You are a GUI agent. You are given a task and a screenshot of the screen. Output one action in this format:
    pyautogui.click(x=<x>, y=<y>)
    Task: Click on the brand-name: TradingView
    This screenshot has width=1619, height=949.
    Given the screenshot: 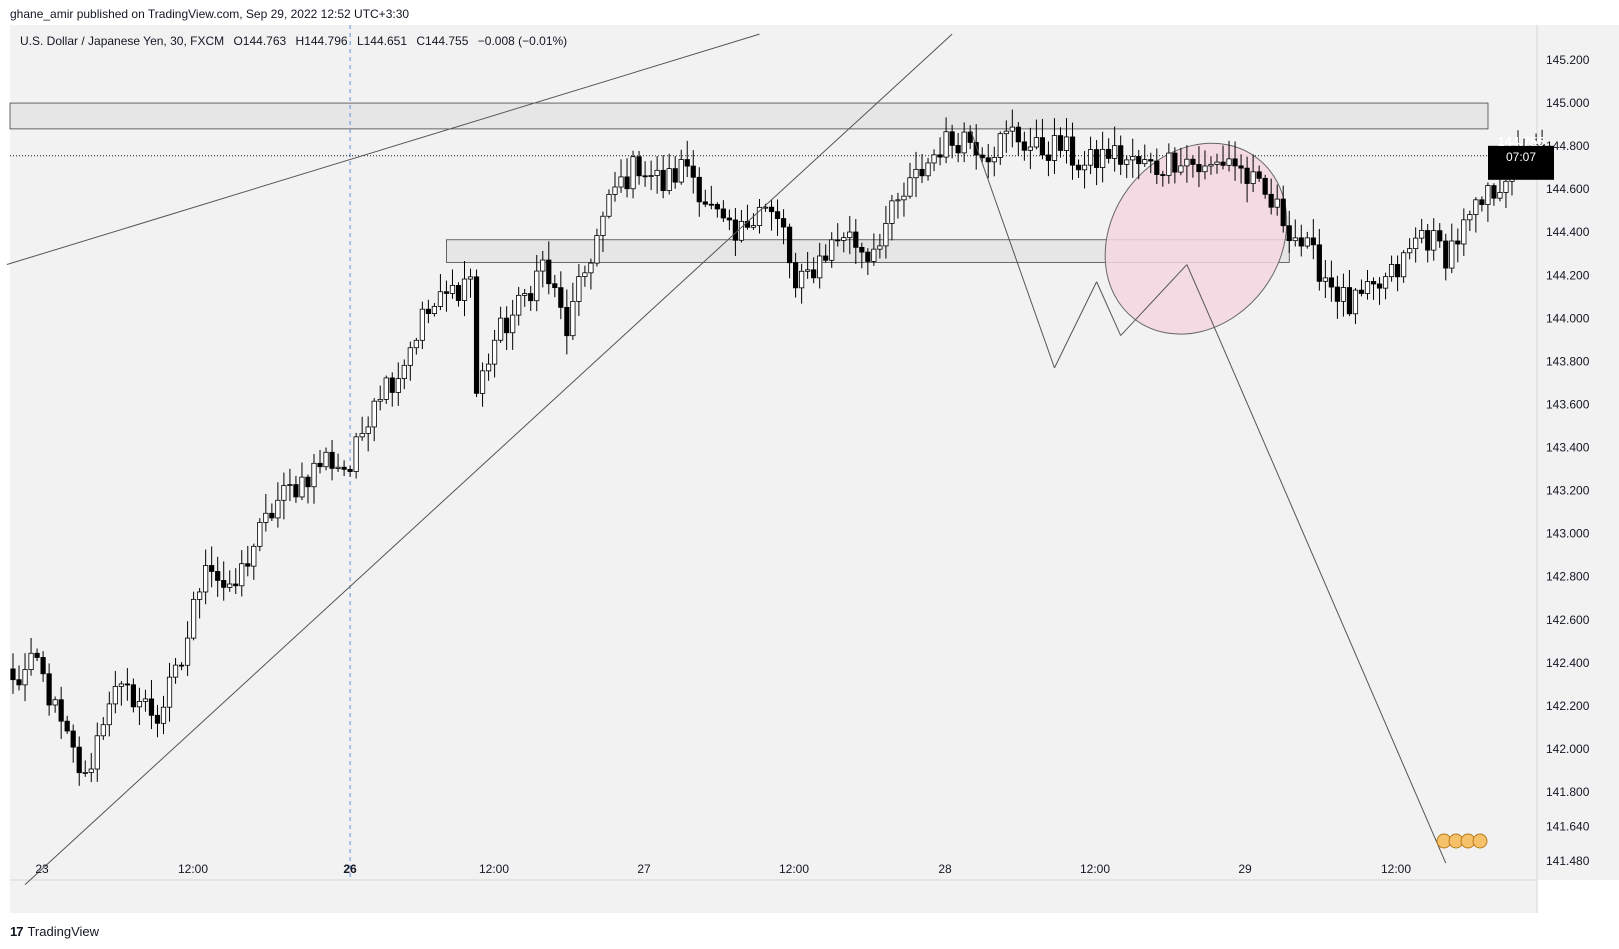 What is the action you would take?
    pyautogui.click(x=63, y=931)
    